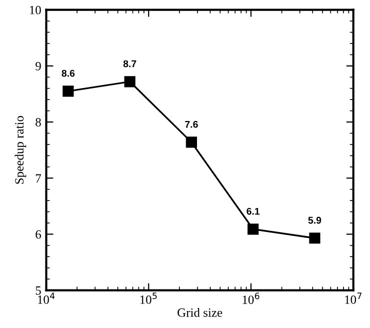 The width and height of the screenshot is (370, 328). I want to click on y-tick-label: 9, so click(38, 66).